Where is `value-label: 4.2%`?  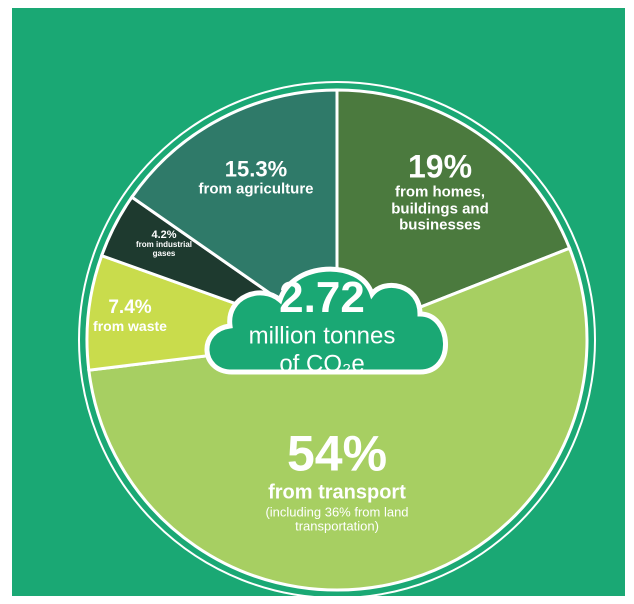
value-label: 4.2% is located at coordinates (164, 235).